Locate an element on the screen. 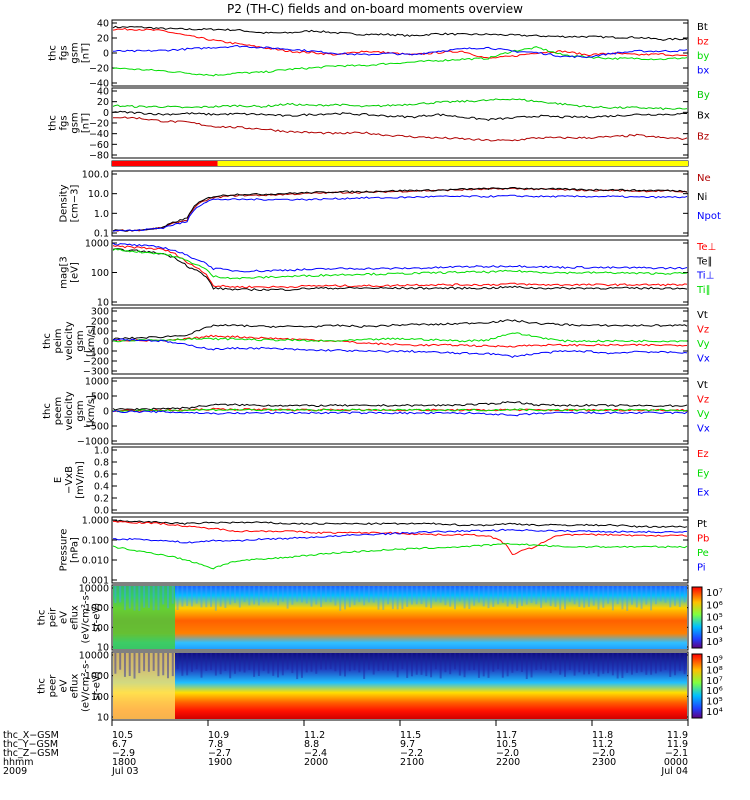 This screenshot has height=800, width=750. x-tick-value: 9.7 is located at coordinates (407, 744).